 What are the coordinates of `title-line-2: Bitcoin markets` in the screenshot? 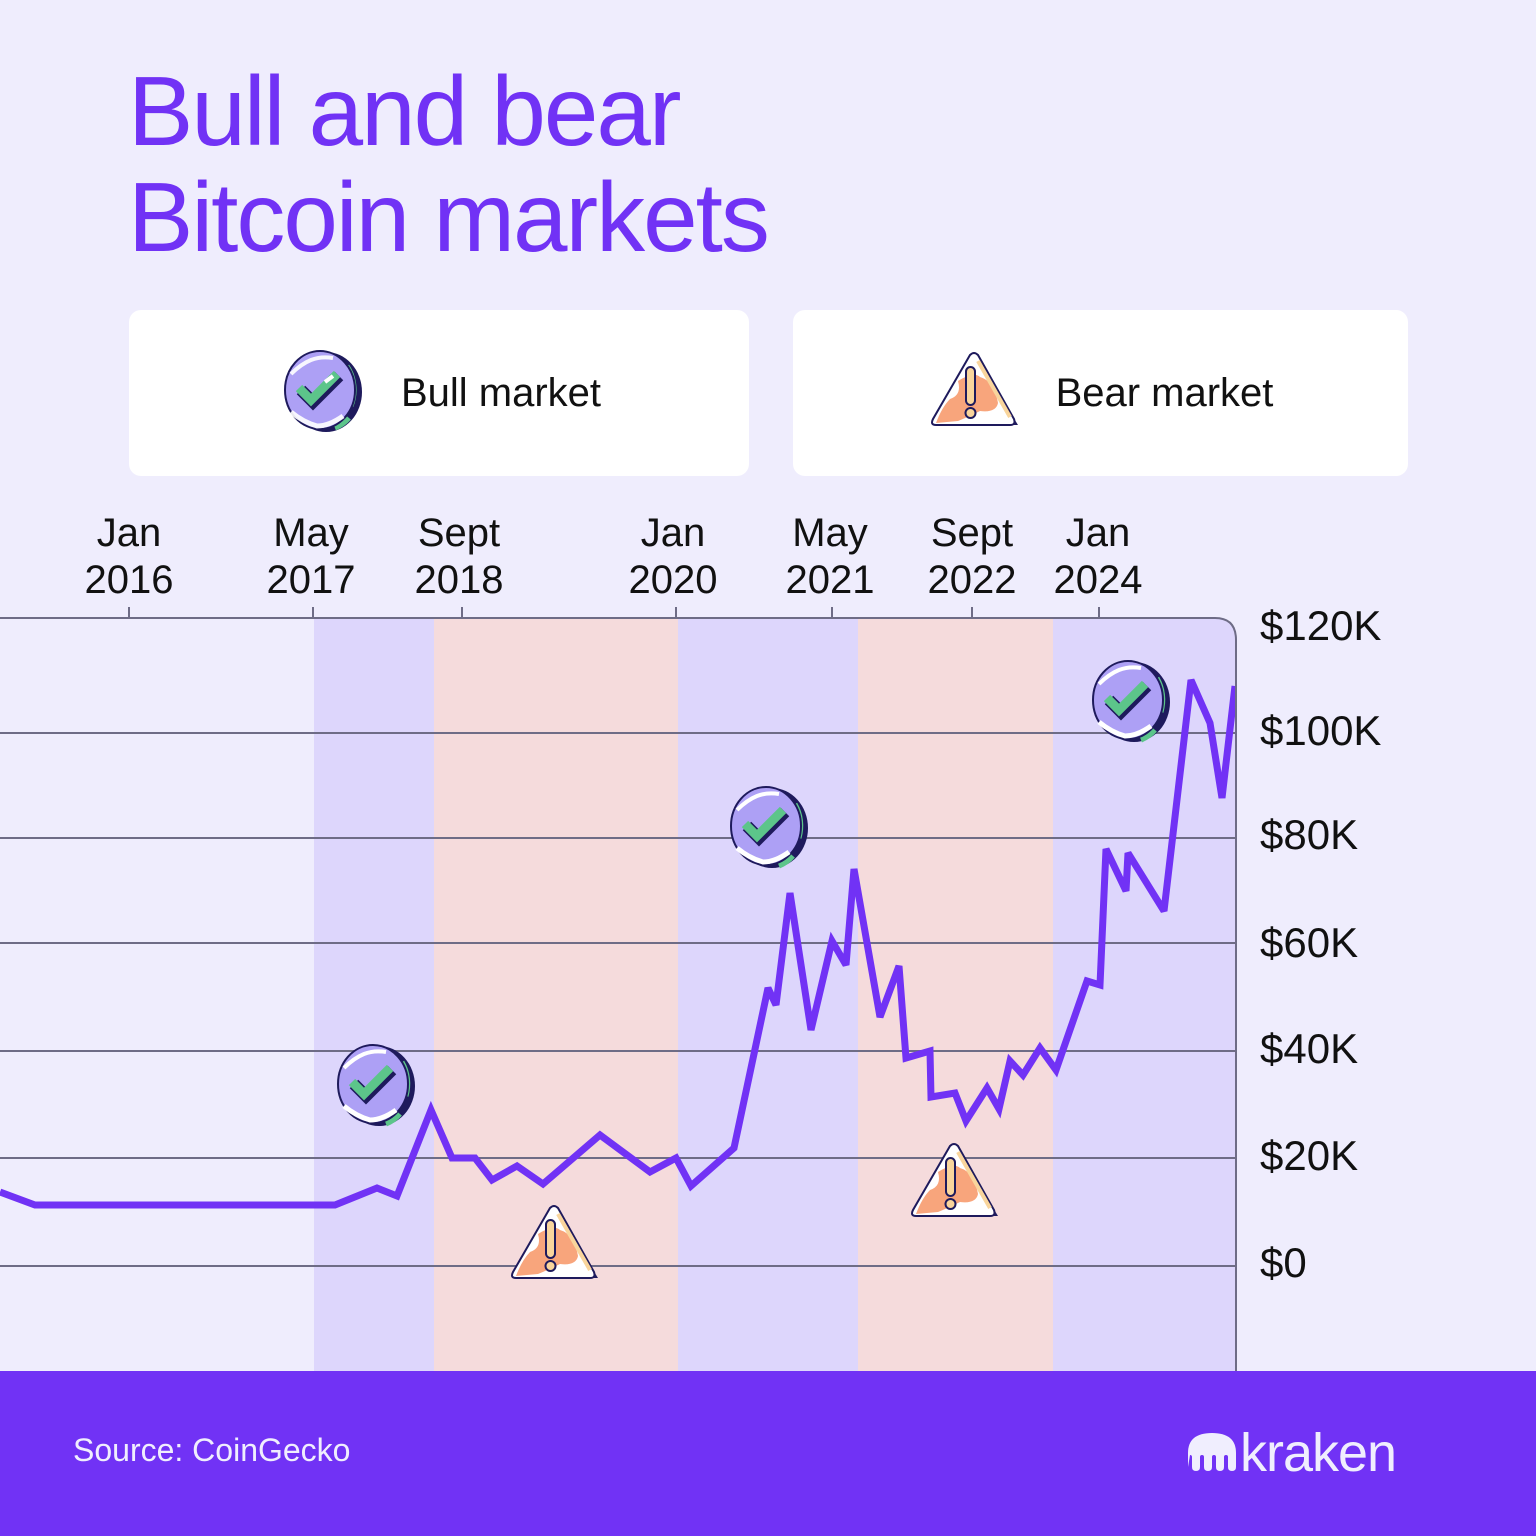 It's located at (449, 217).